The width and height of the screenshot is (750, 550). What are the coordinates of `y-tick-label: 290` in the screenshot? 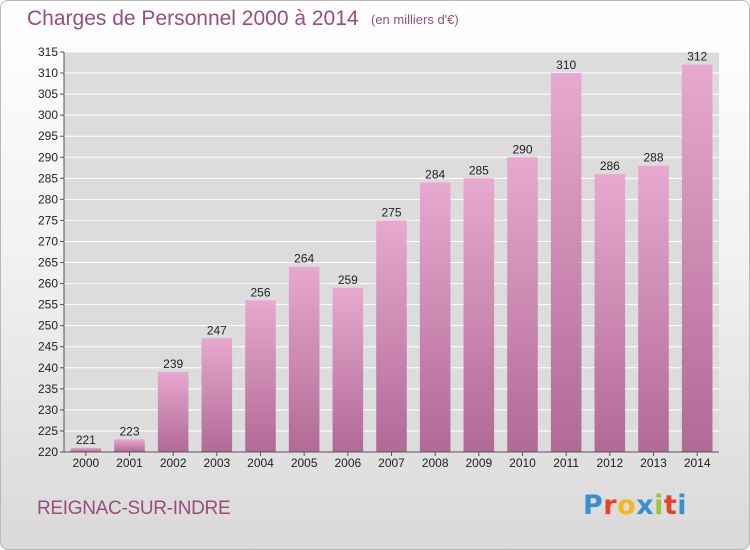 It's located at (48, 157).